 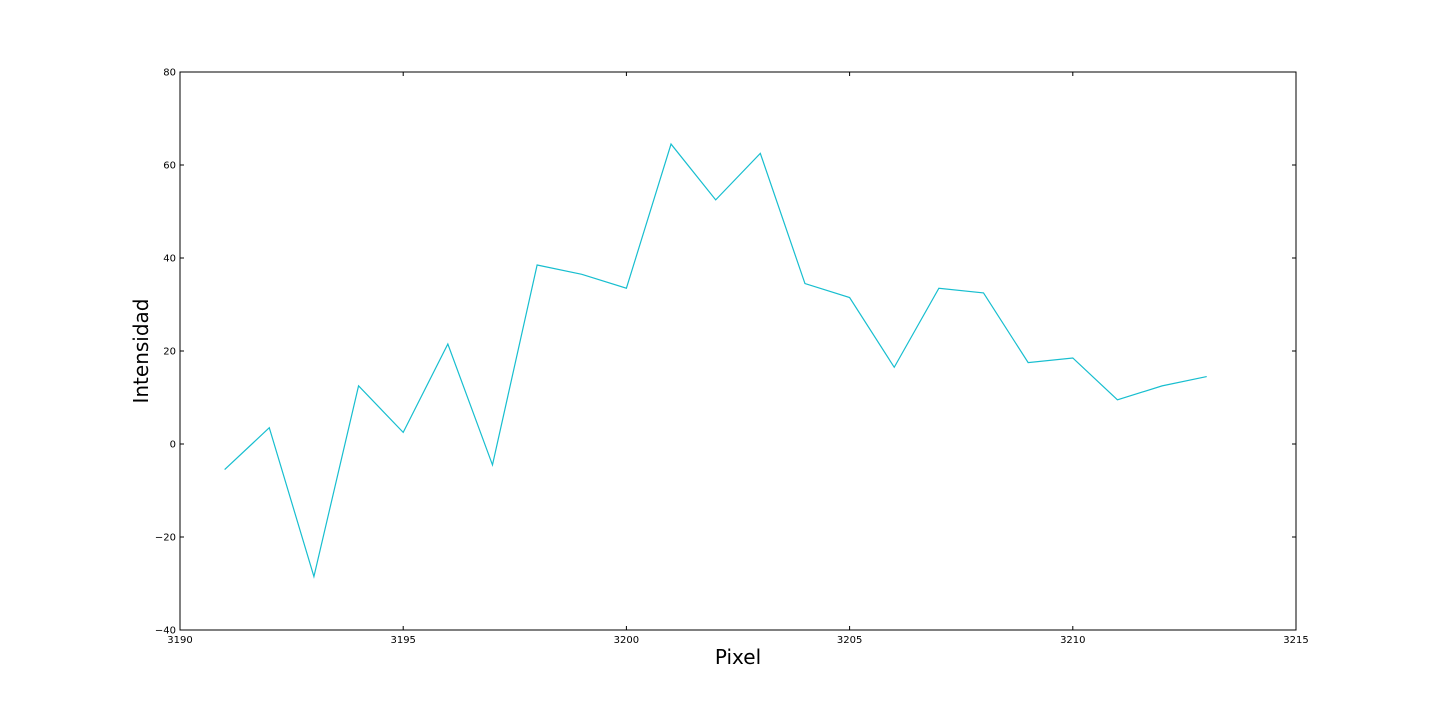 I want to click on y-tick-label: 0, so click(x=173, y=445).